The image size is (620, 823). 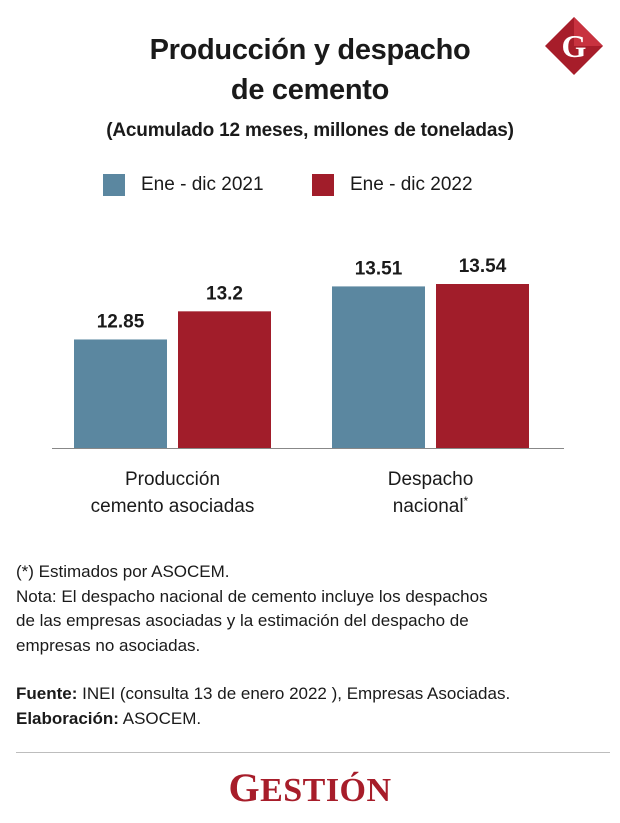 I want to click on wordmark-initial: G, so click(x=244, y=787).